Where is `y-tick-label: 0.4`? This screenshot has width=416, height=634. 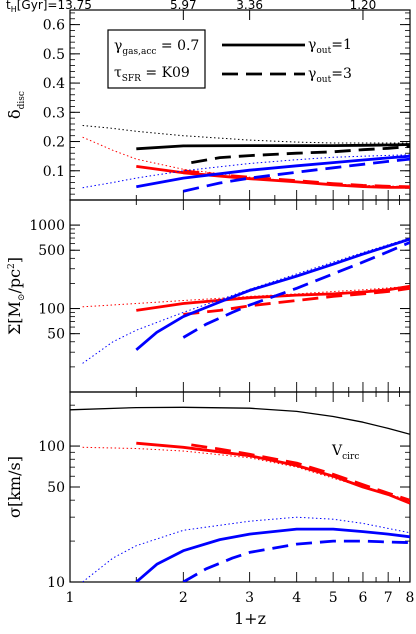 y-tick-label: 0.4 is located at coordinates (54, 84).